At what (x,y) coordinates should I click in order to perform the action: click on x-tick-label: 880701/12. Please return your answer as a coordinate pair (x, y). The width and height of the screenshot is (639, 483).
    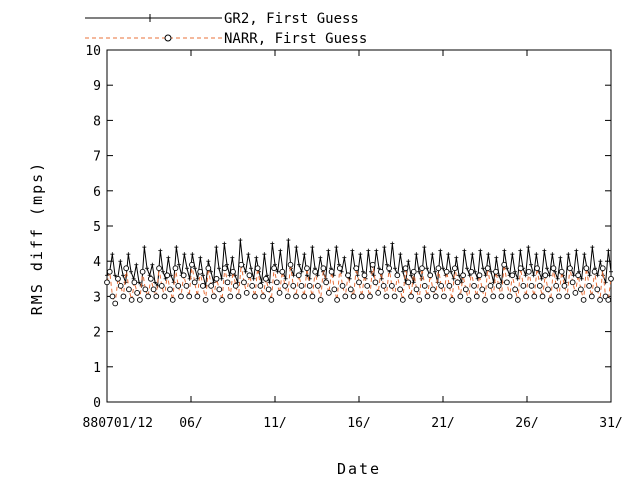
    Looking at the image, I should click on (118, 423).